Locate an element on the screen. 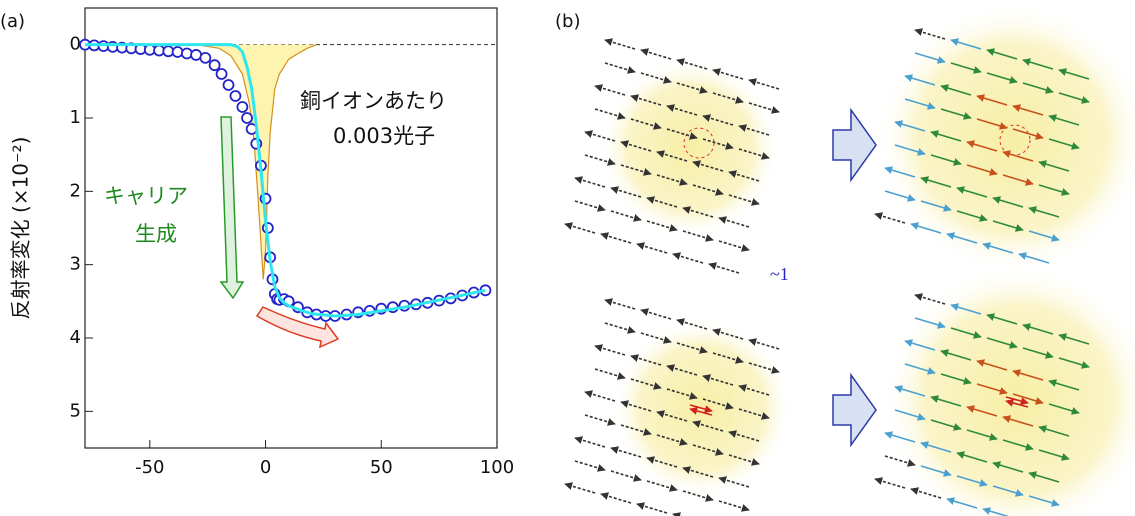 This screenshot has height=516, width=1135. y-tick-label: 1 is located at coordinates (75, 117).